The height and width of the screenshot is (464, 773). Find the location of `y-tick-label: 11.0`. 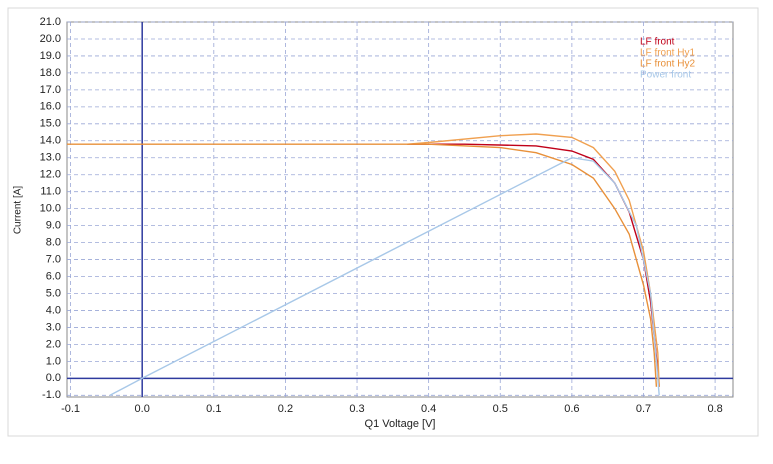

y-tick-label: 11.0 is located at coordinates (50, 192).